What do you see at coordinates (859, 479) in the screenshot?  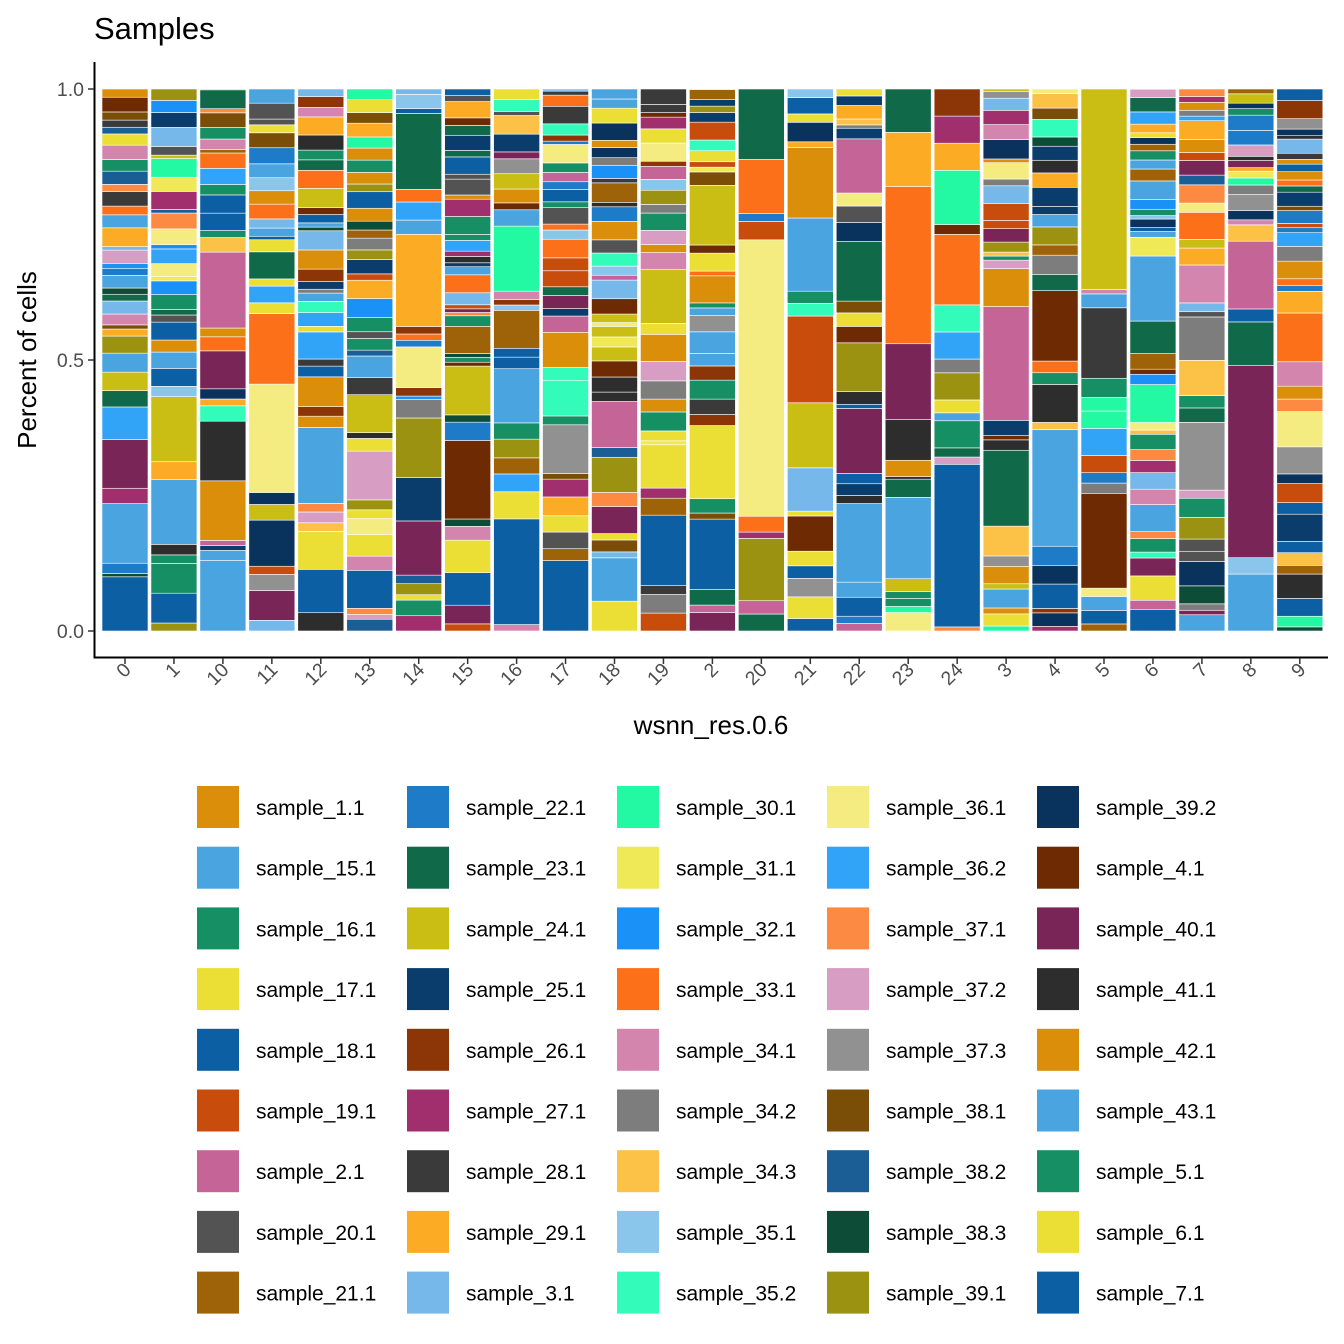 I see `bar-segment-22-sample_7.1` at bounding box center [859, 479].